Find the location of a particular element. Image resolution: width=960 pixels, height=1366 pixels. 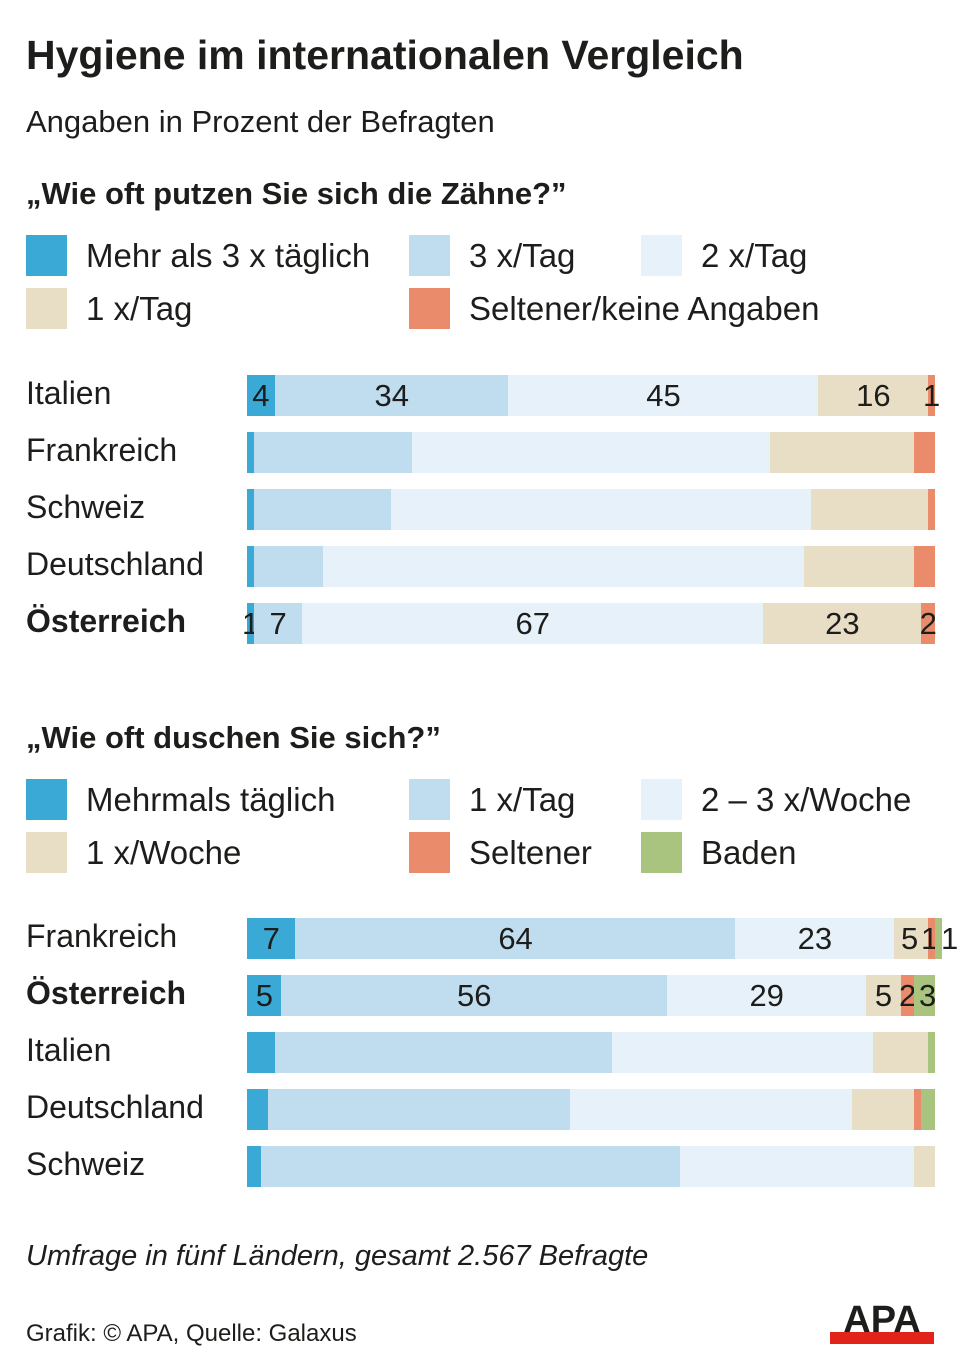

legend-label: 3 x/Tag is located at coordinates (522, 255).